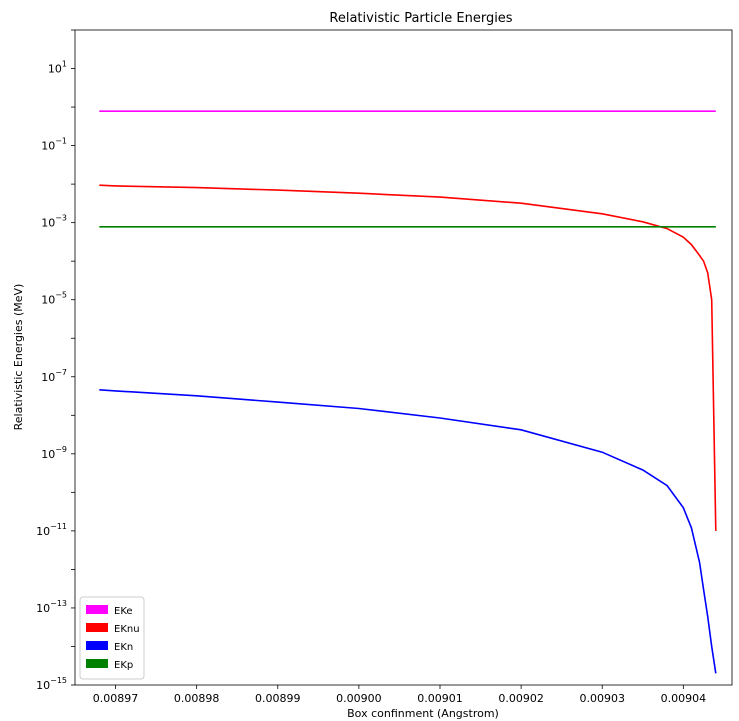  I want to click on x-tick-label: 0.00897, so click(116, 698).